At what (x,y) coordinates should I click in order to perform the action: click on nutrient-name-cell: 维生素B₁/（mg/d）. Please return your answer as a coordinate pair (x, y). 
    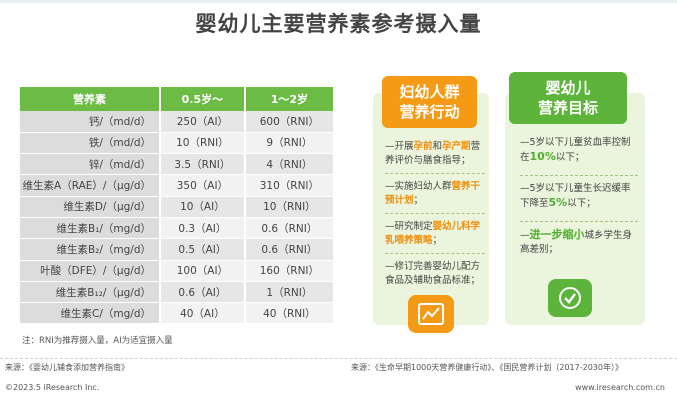
    Looking at the image, I should click on (90, 228).